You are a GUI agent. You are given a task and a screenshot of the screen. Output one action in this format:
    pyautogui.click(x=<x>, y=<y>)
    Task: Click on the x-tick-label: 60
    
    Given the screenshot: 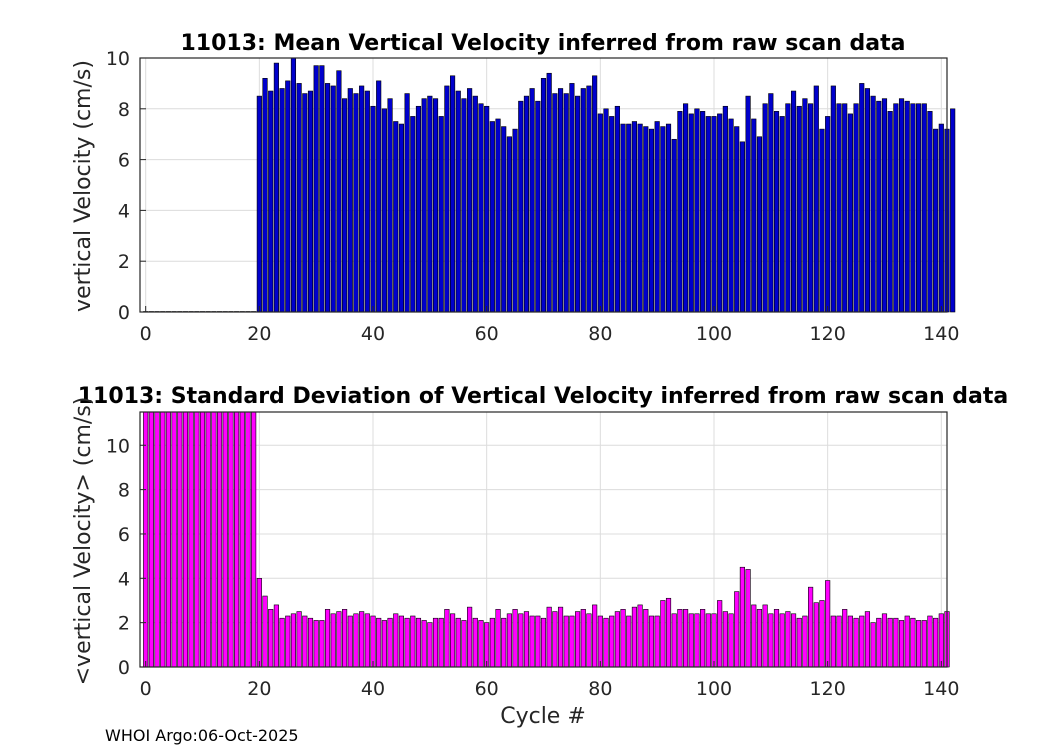 What is the action you would take?
    pyautogui.click(x=487, y=334)
    